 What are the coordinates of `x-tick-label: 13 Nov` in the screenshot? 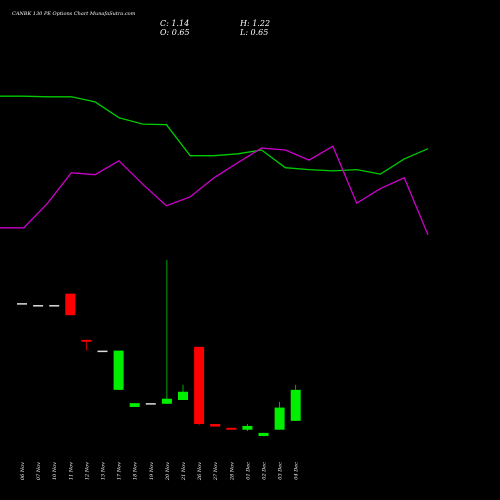 It's located at (104, 471).